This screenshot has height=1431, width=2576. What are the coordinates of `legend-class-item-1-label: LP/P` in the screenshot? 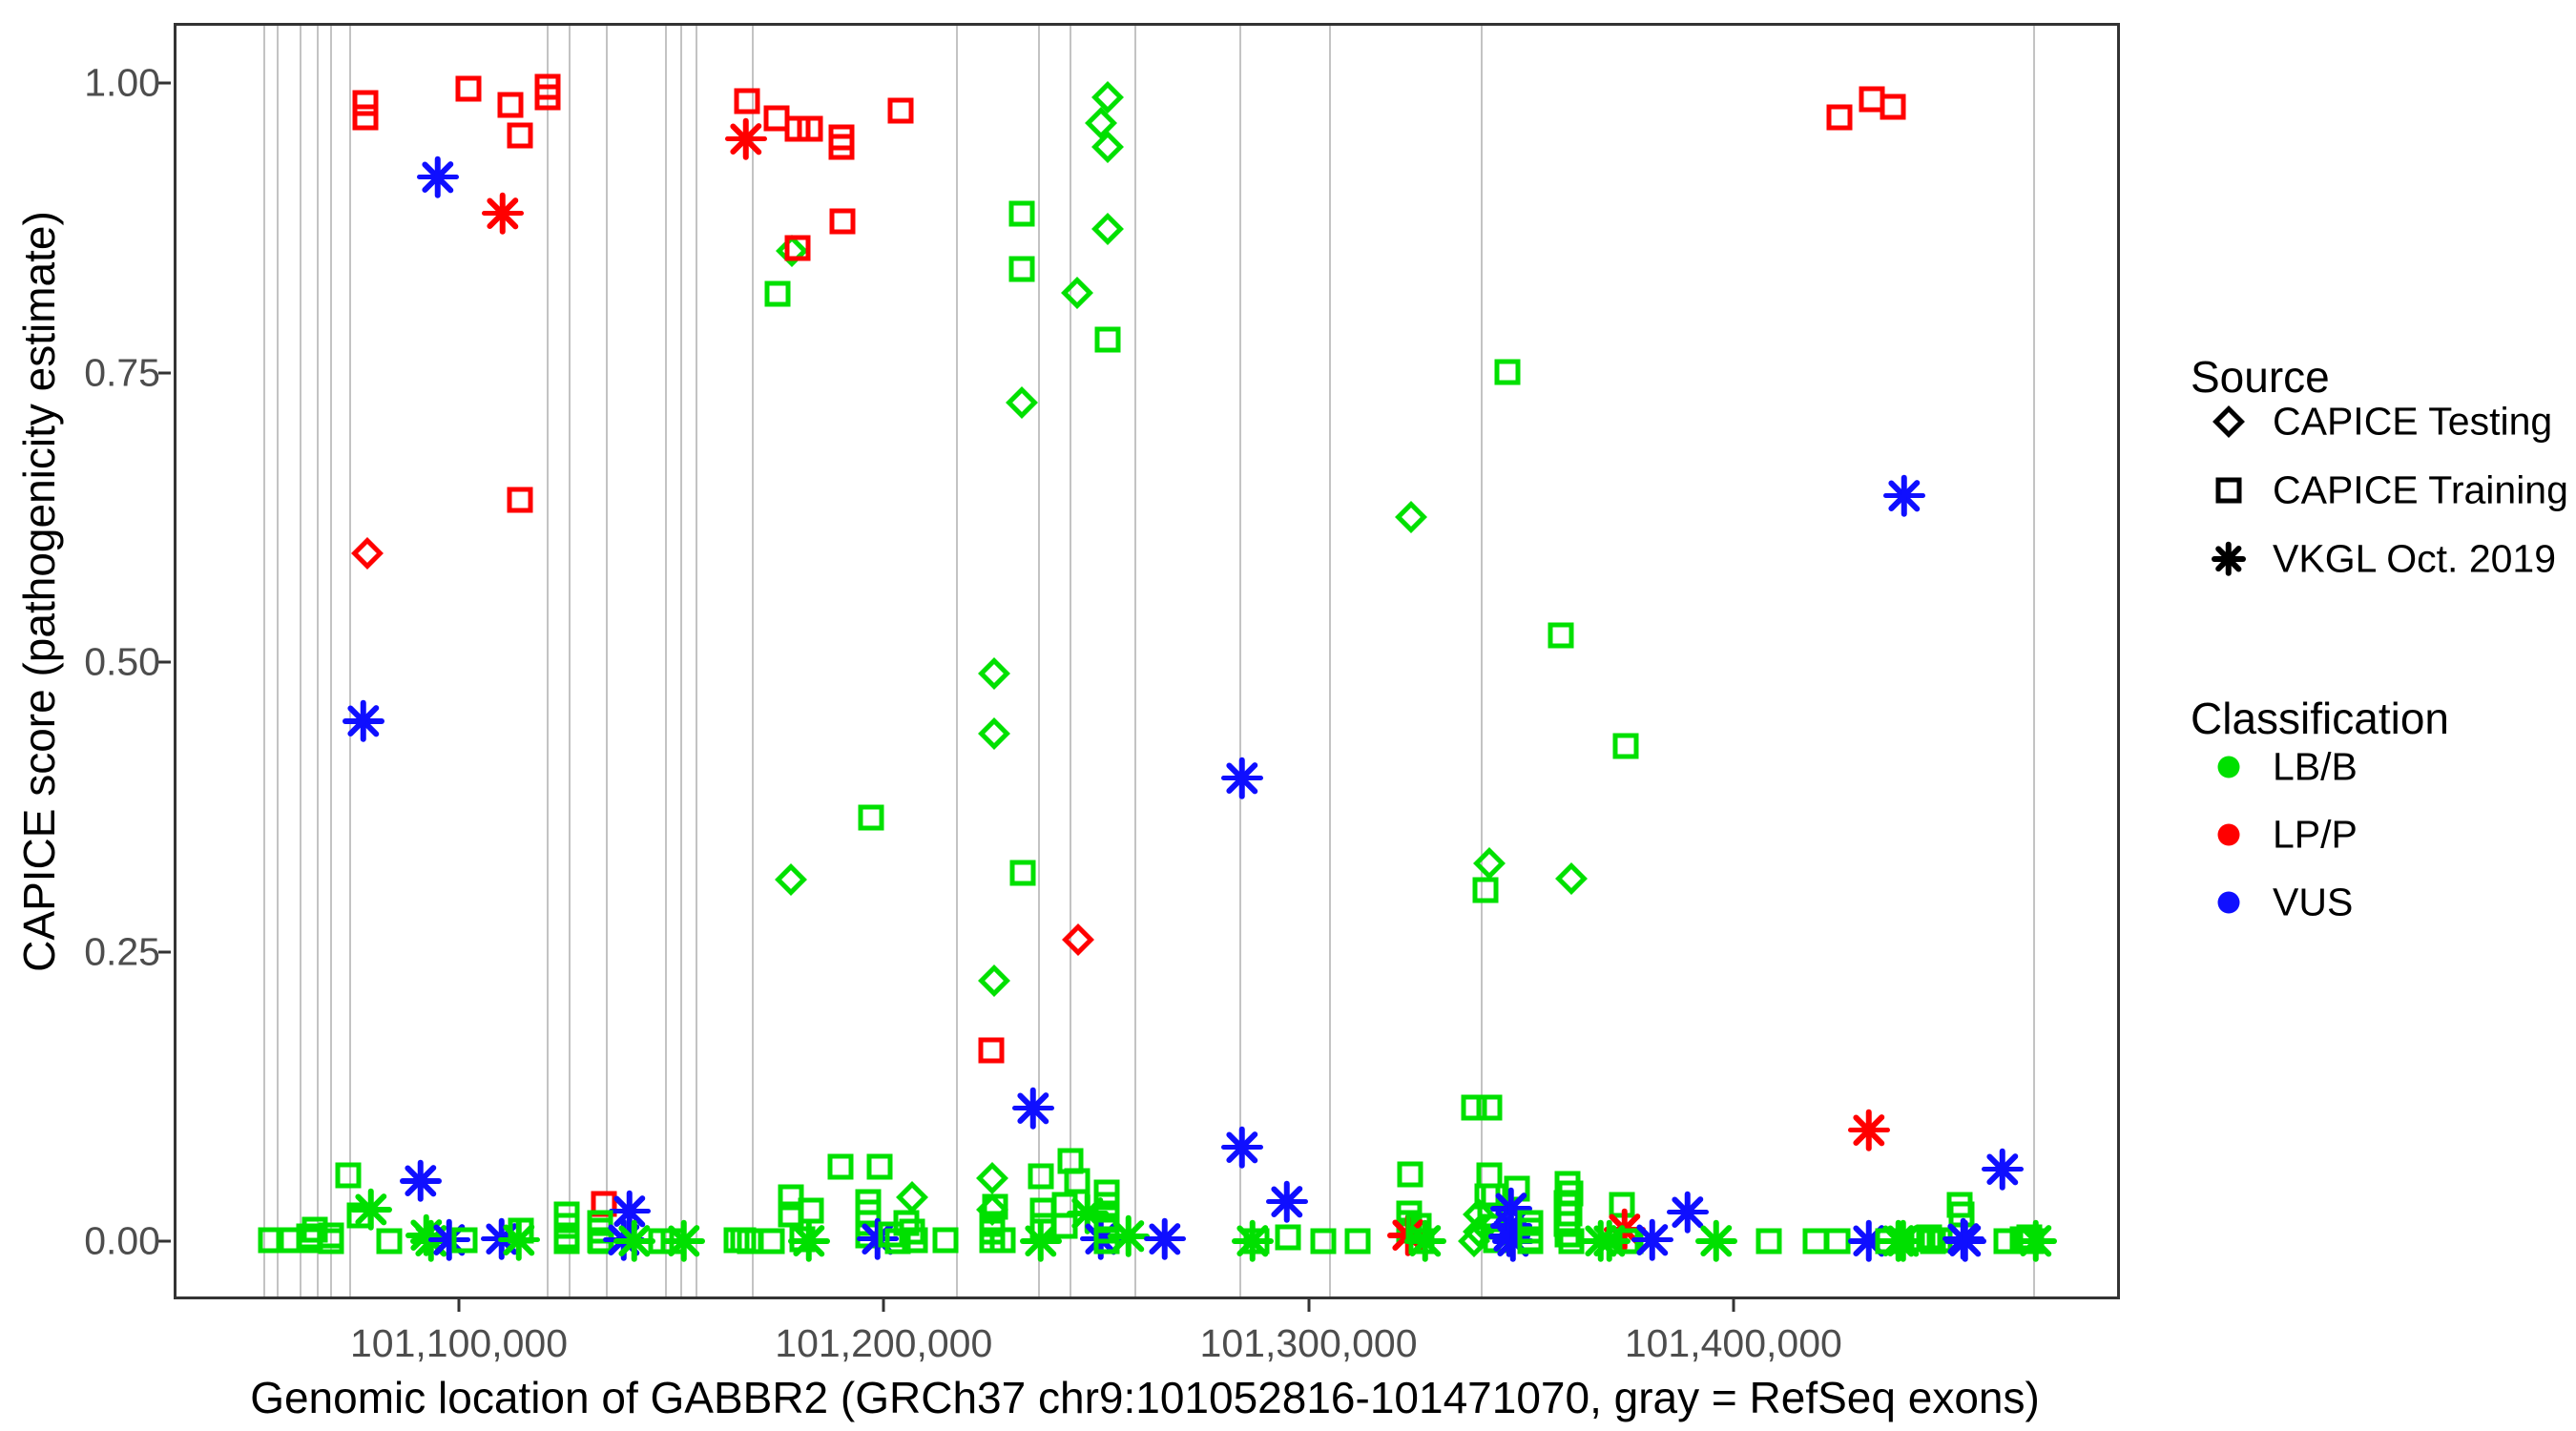 It's located at (2315, 834).